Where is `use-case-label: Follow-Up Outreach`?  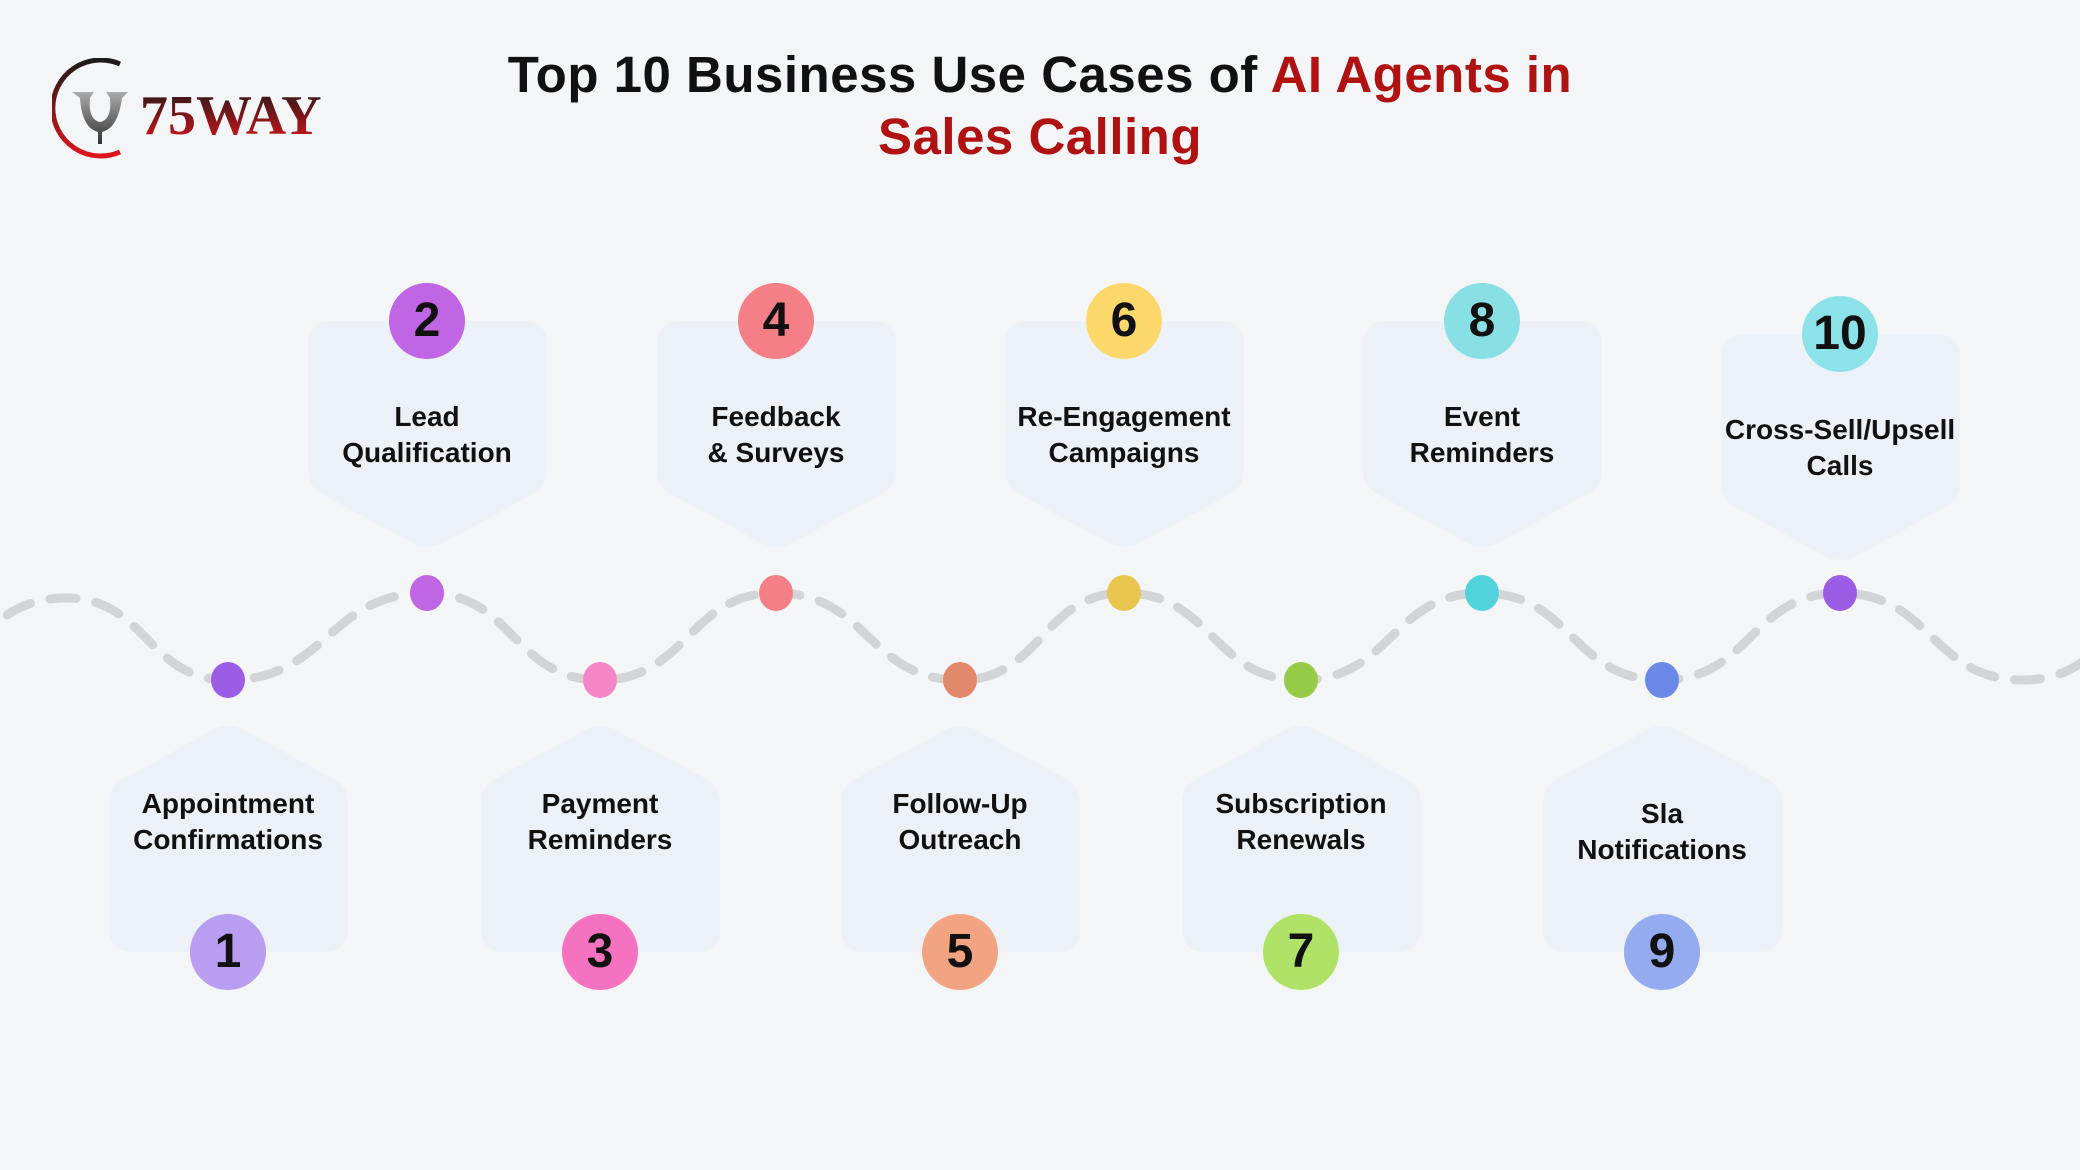
use-case-label: Follow-Up Outreach is located at coordinates (960, 822).